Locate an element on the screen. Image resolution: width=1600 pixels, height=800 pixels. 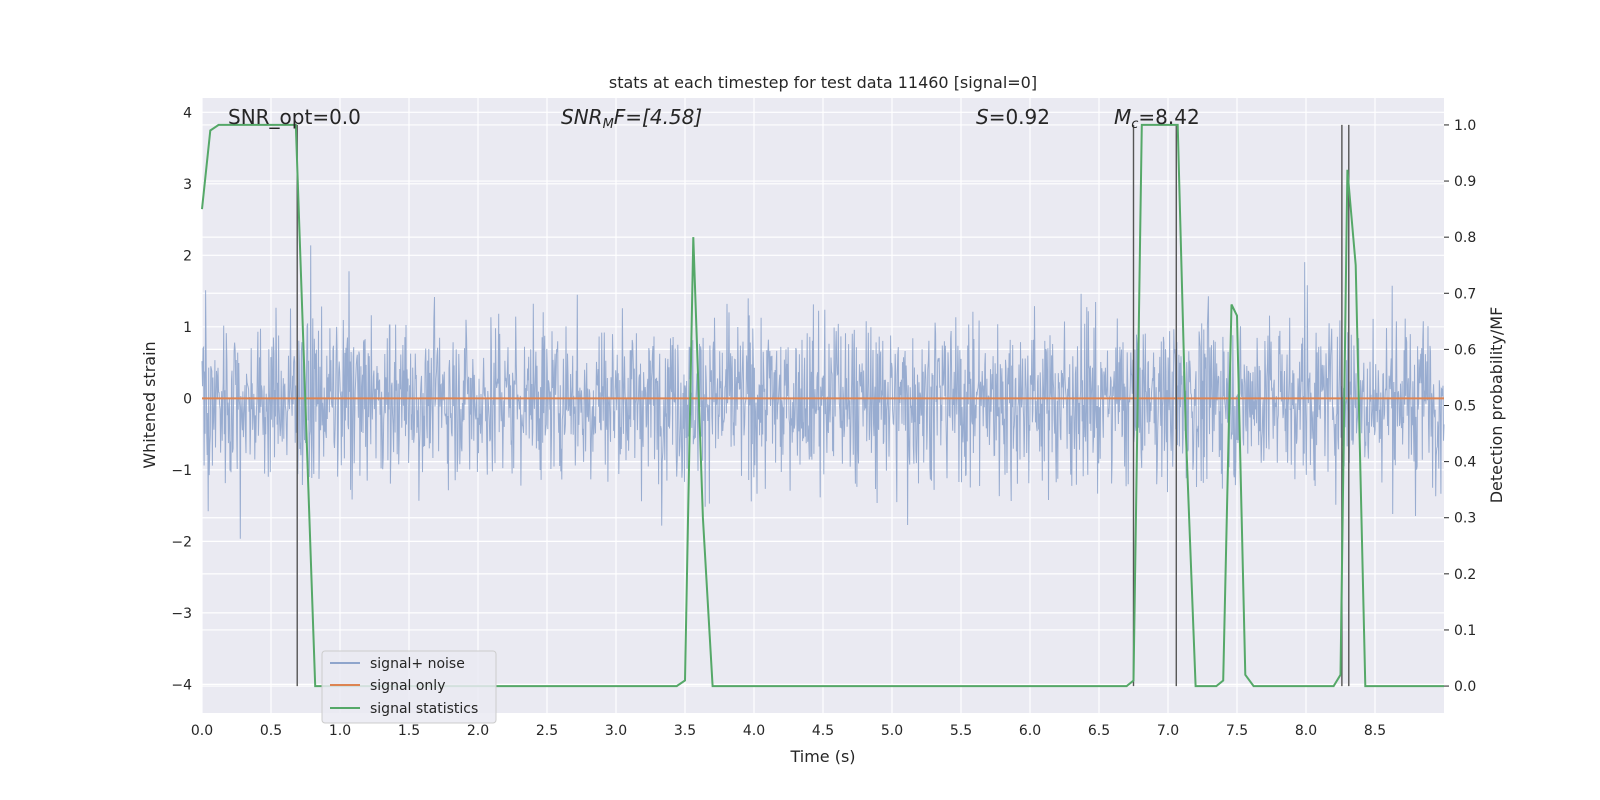
x-tick-label: 5.0 is located at coordinates (892, 731).